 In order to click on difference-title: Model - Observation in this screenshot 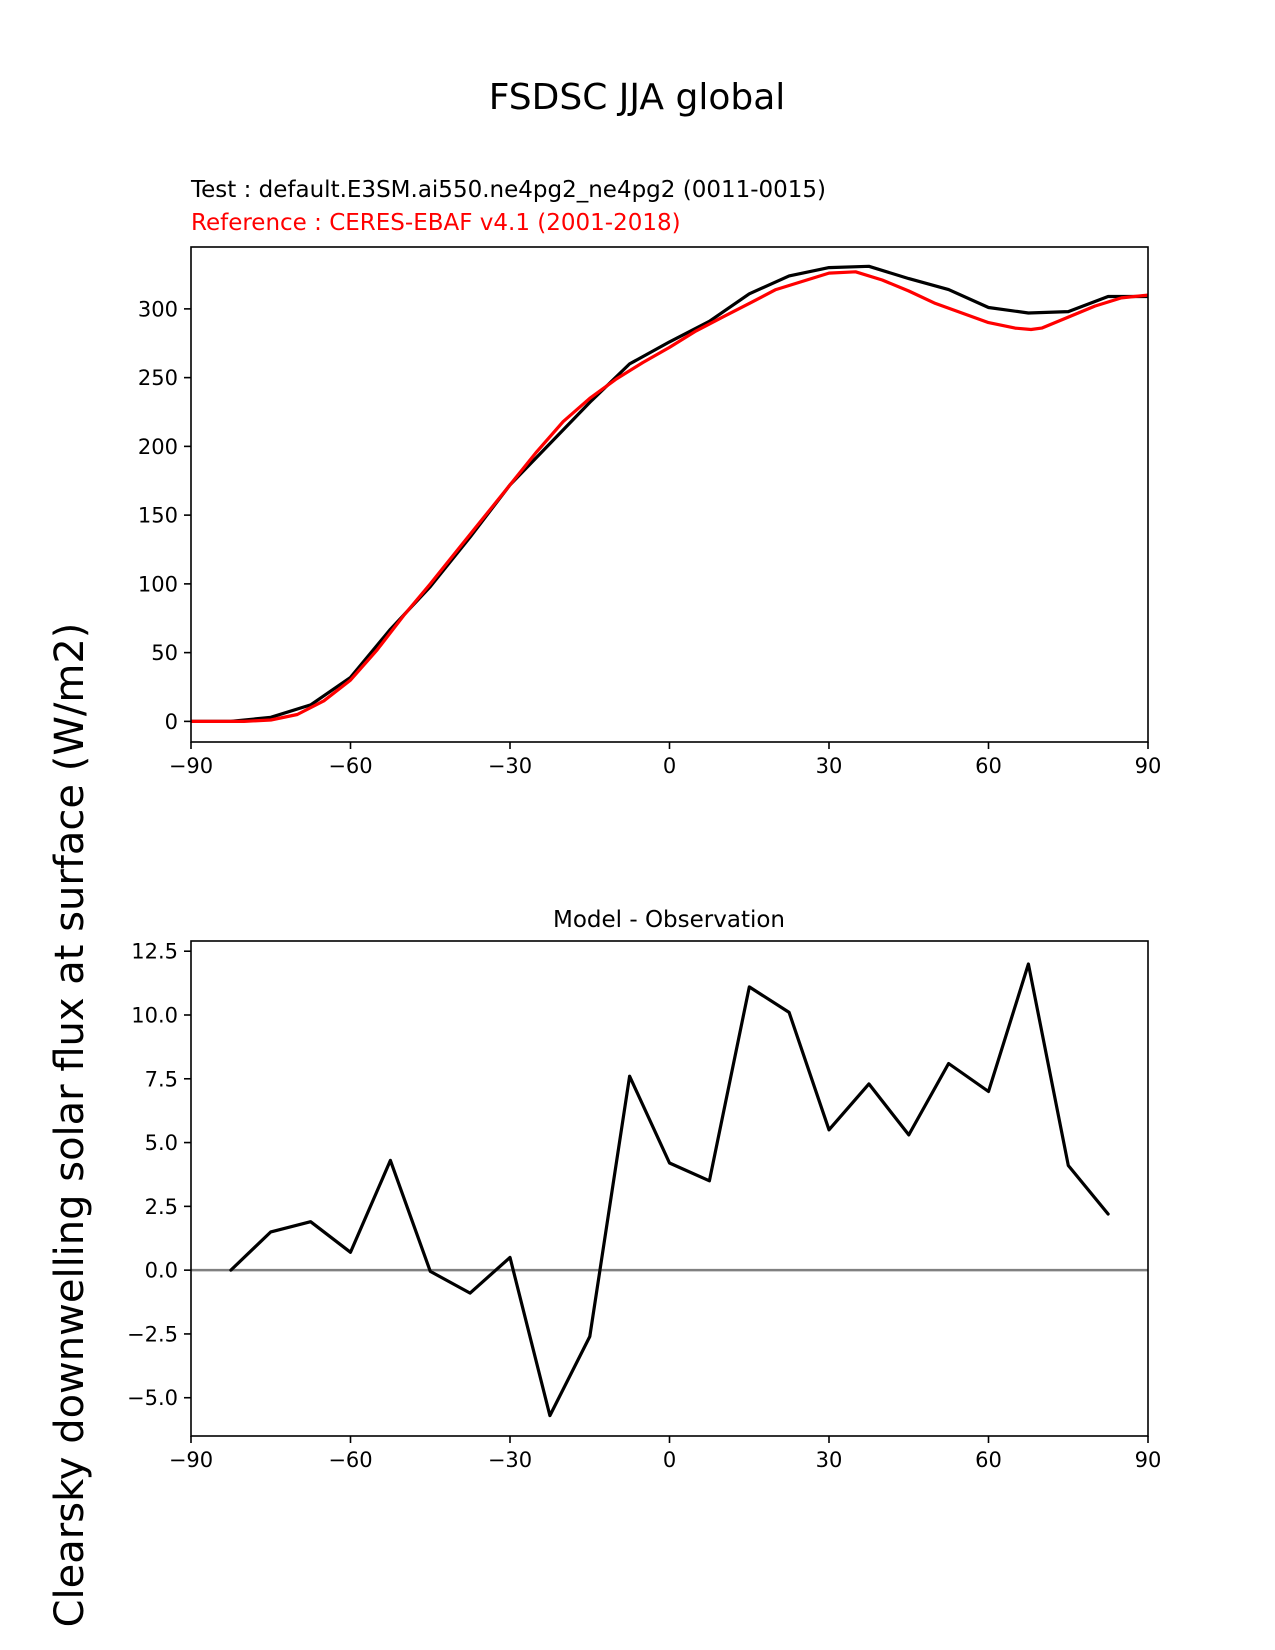, I will do `click(669, 920)`.